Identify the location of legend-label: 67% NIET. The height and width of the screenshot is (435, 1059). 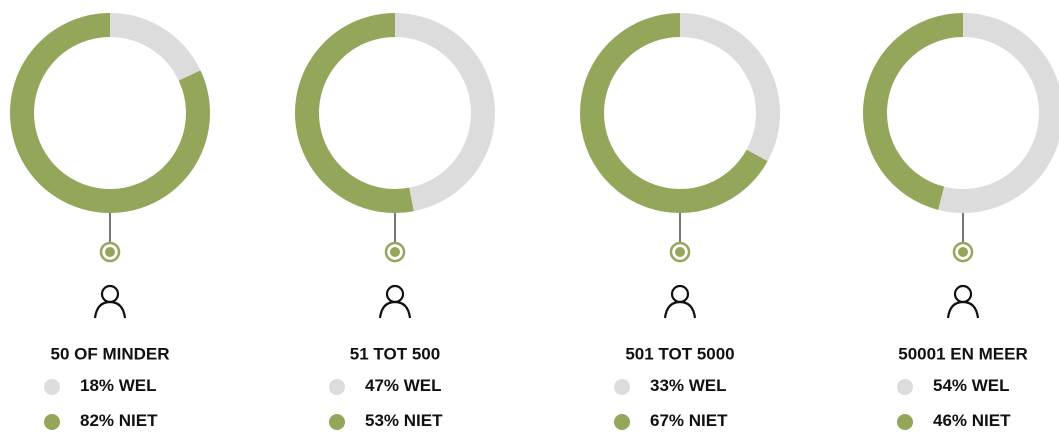
(689, 420).